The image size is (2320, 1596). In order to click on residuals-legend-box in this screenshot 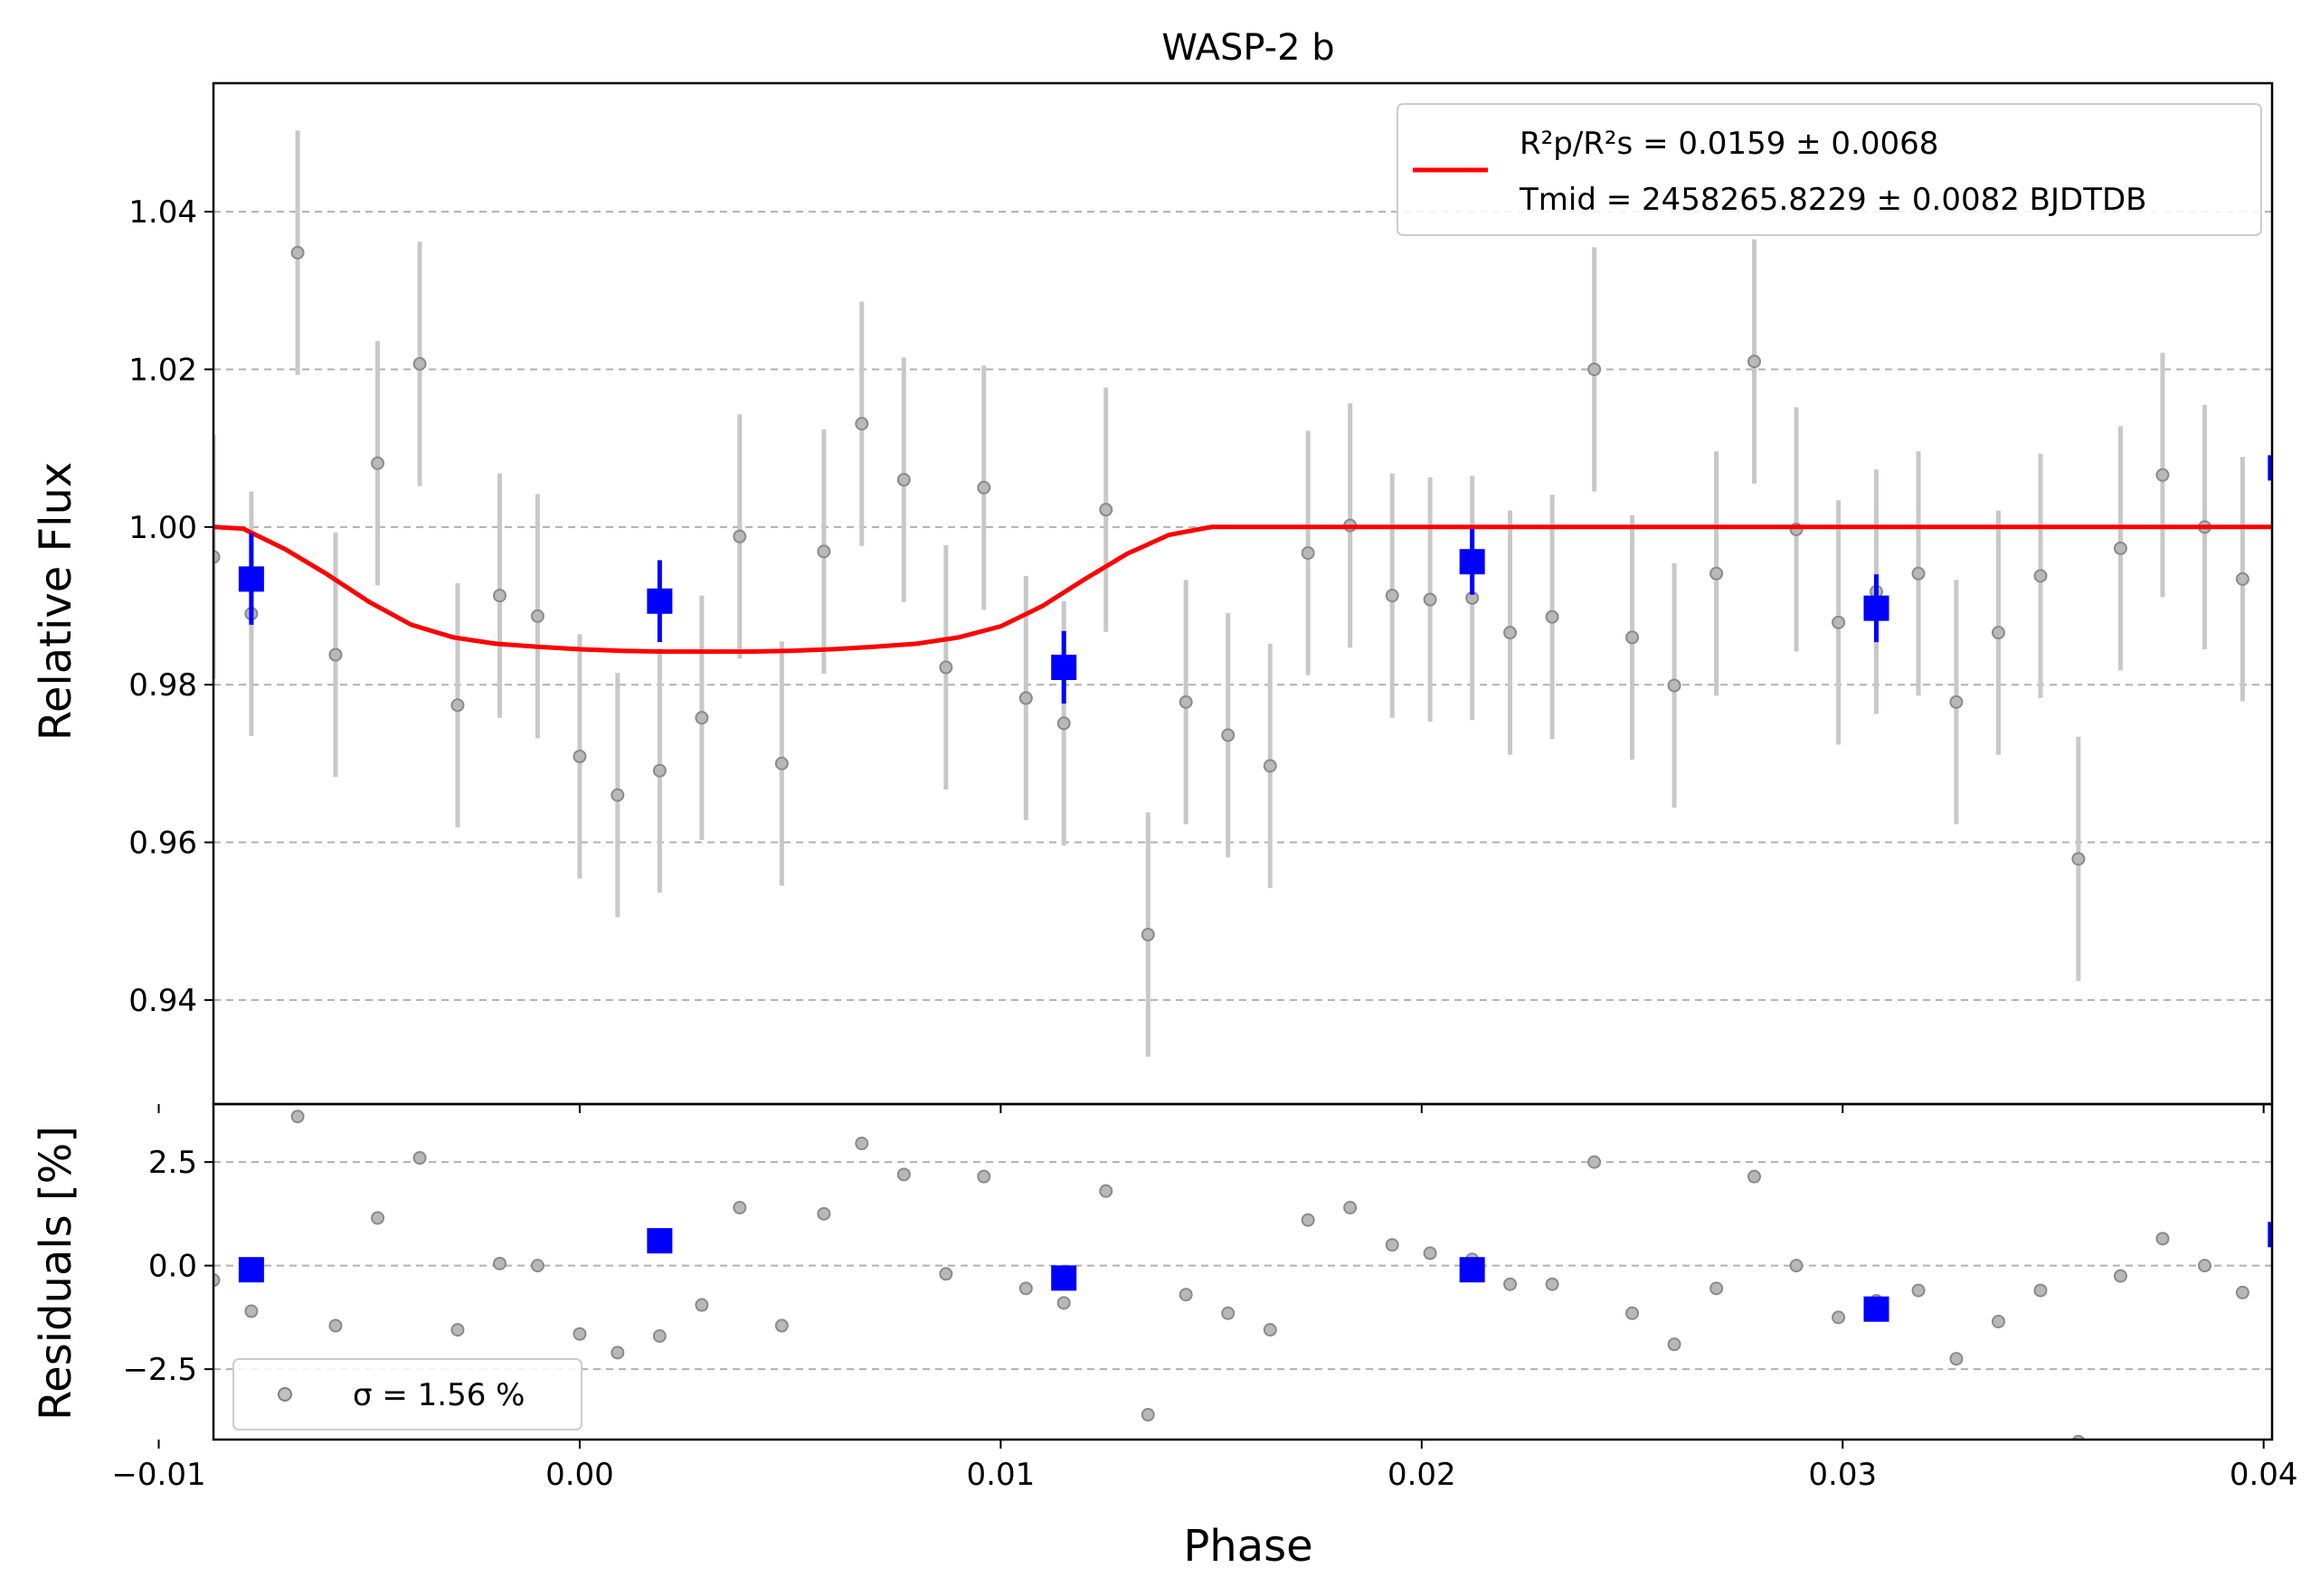, I will do `click(407, 1395)`.